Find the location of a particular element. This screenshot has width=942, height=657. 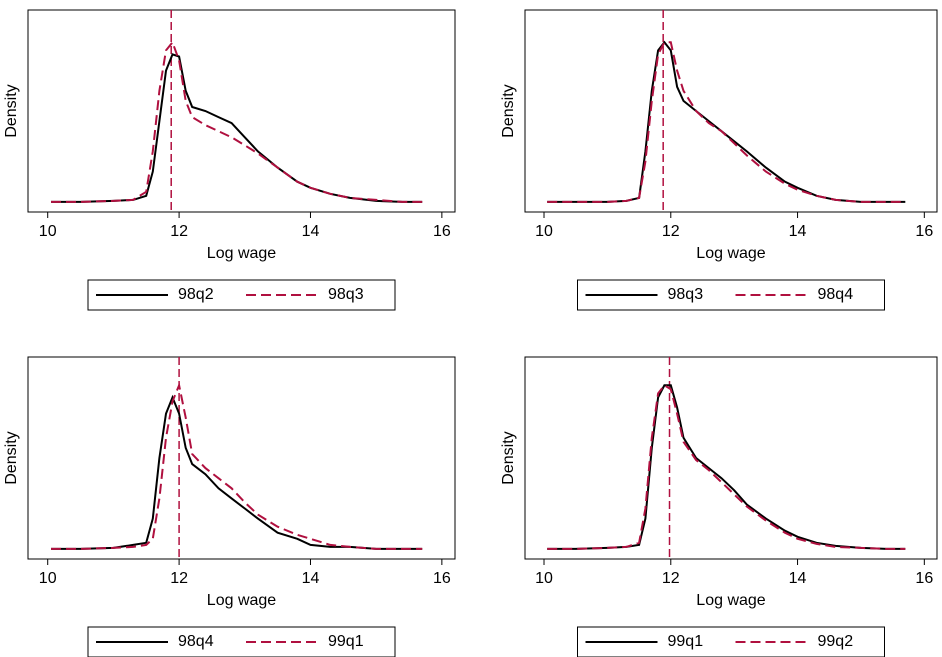

legend-label: 98q2 is located at coordinates (196, 294).